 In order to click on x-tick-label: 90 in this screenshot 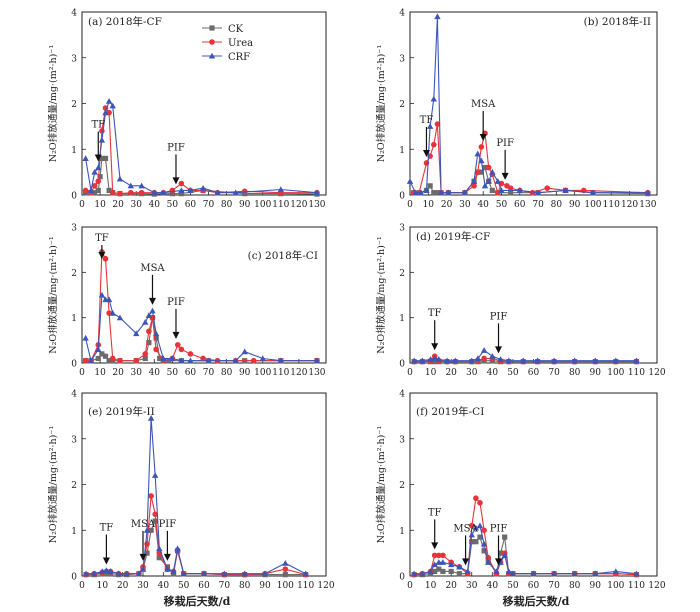, I will do `click(596, 373)`.